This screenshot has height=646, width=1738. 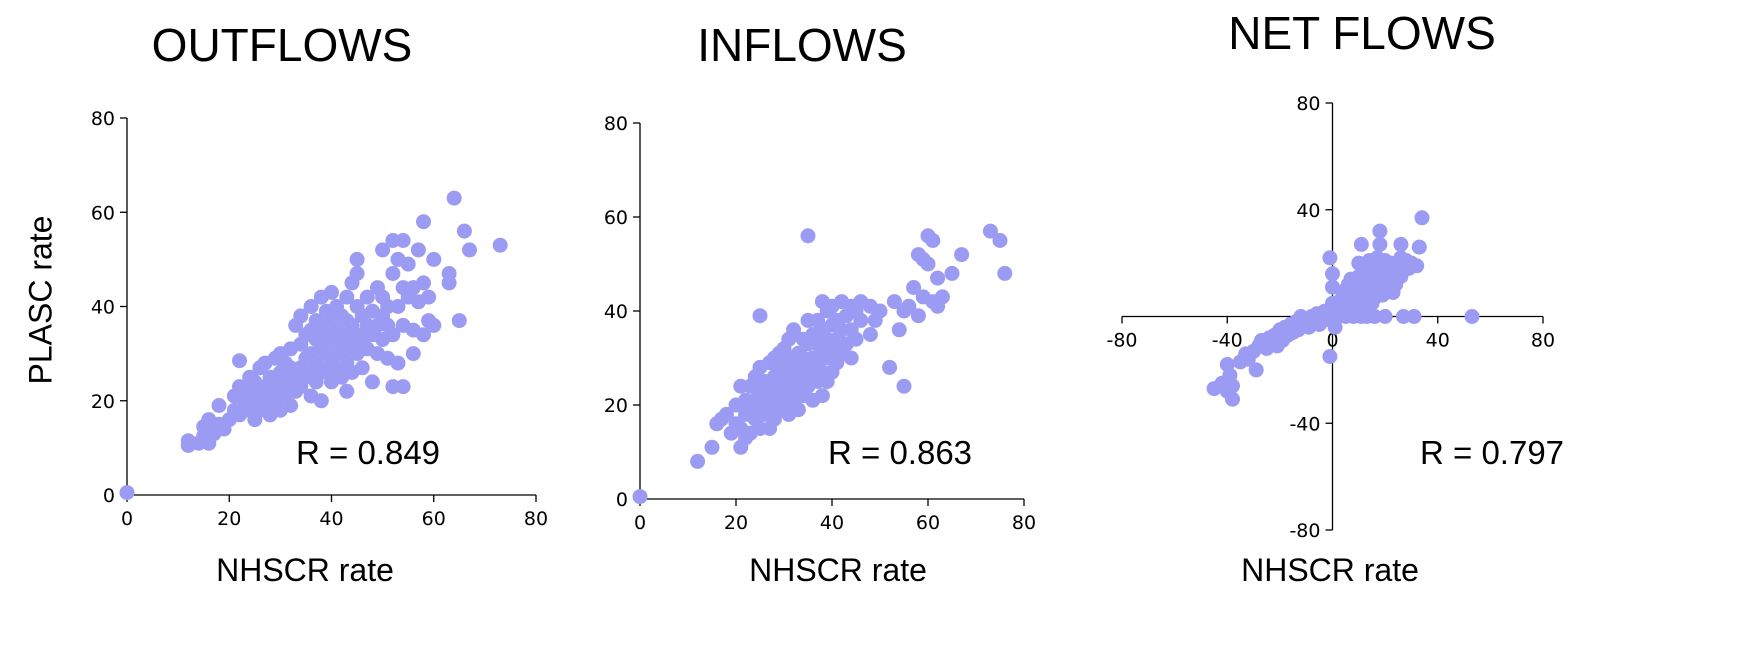 What do you see at coordinates (1362, 33) in the screenshot?
I see `net-flows-title: NET FLOWS` at bounding box center [1362, 33].